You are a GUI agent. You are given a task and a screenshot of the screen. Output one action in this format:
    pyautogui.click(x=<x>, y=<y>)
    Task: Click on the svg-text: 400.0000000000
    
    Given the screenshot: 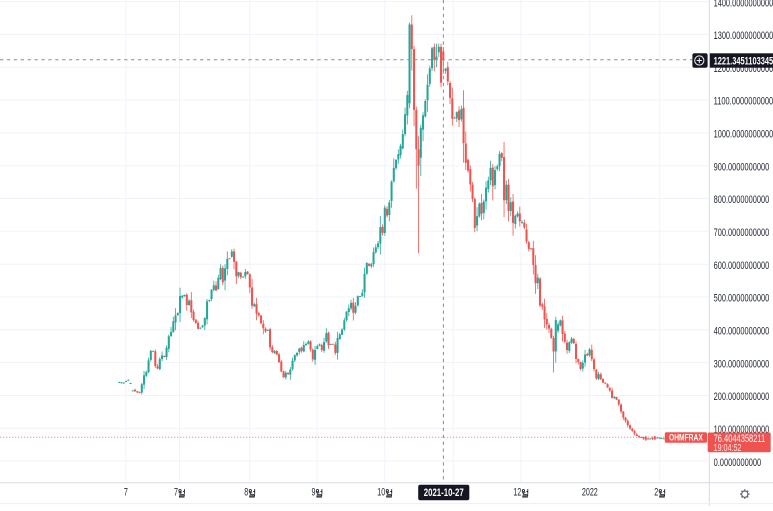 What is the action you would take?
    pyautogui.click(x=742, y=332)
    